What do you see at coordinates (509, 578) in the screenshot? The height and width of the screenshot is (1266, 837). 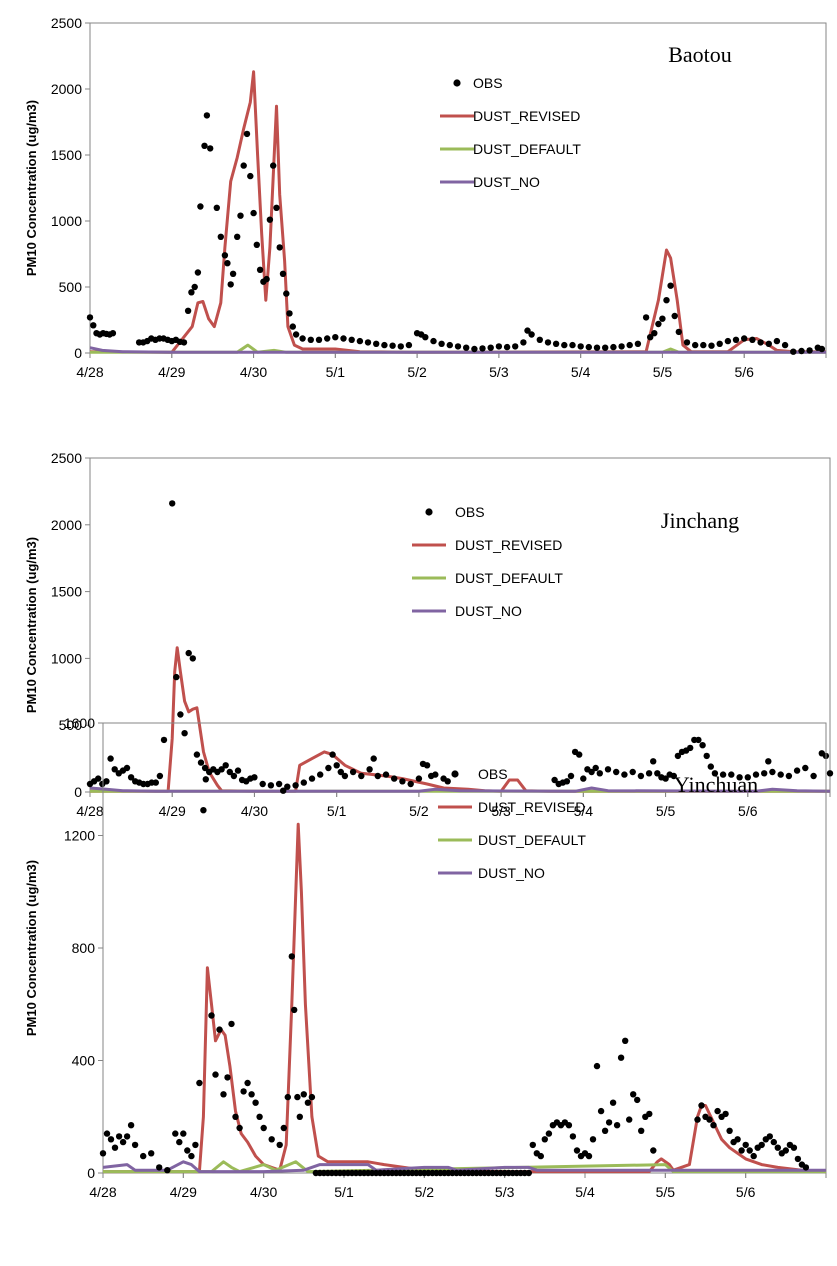 I see `legend-label: DUST_DEFAULT` at bounding box center [509, 578].